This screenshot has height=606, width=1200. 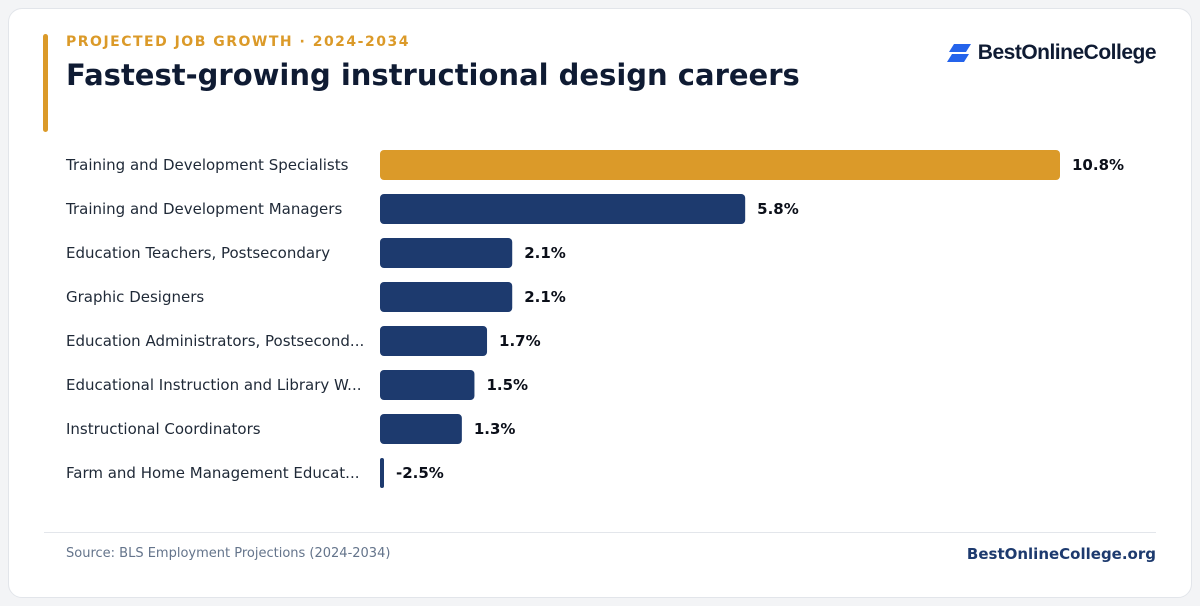 I want to click on value-label: 10.8%, so click(x=1098, y=165).